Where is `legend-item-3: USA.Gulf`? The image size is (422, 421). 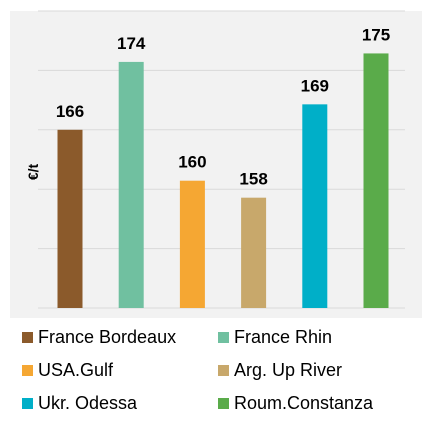
legend-item-3: USA.Gulf is located at coordinates (120, 370).